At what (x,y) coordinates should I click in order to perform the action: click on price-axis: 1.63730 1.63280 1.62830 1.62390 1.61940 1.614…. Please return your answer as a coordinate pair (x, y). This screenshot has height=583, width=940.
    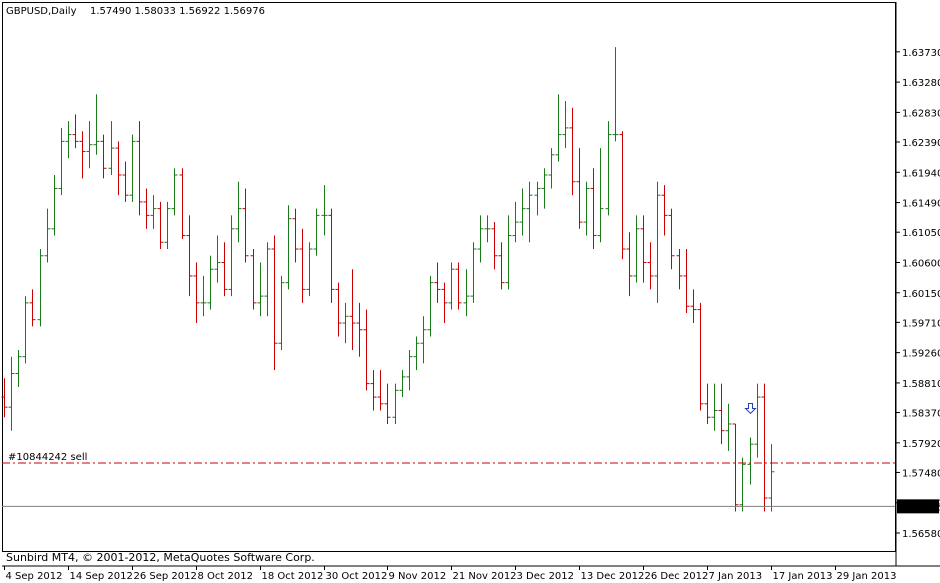
    Looking at the image, I should click on (918, 294).